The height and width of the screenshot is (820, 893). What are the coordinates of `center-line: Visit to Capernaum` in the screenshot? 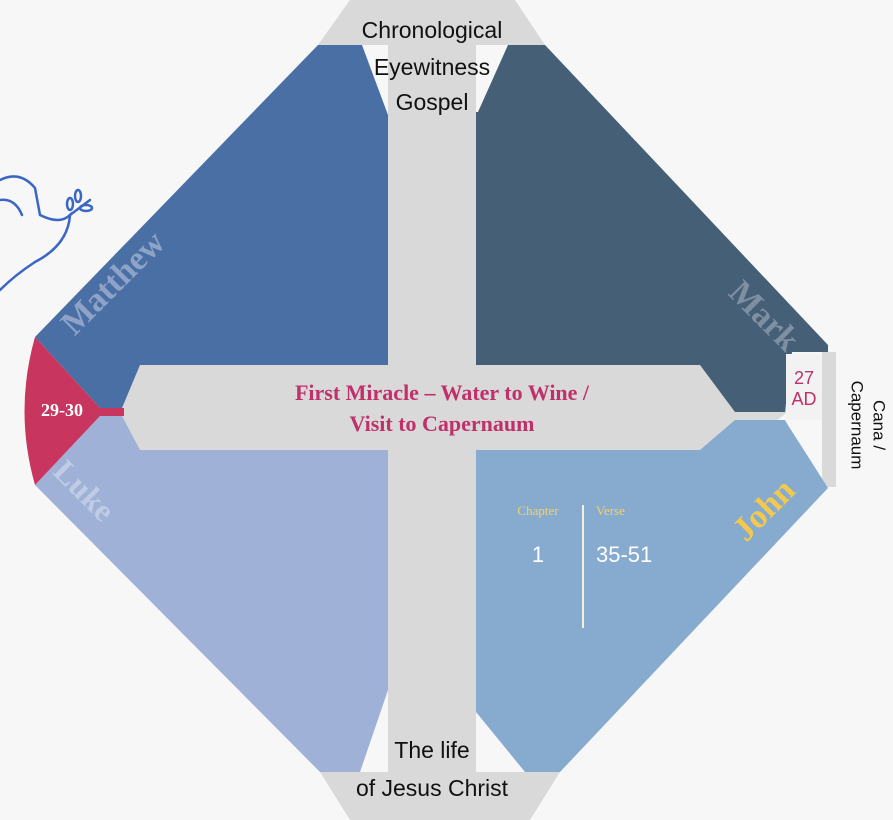 It's located at (442, 423).